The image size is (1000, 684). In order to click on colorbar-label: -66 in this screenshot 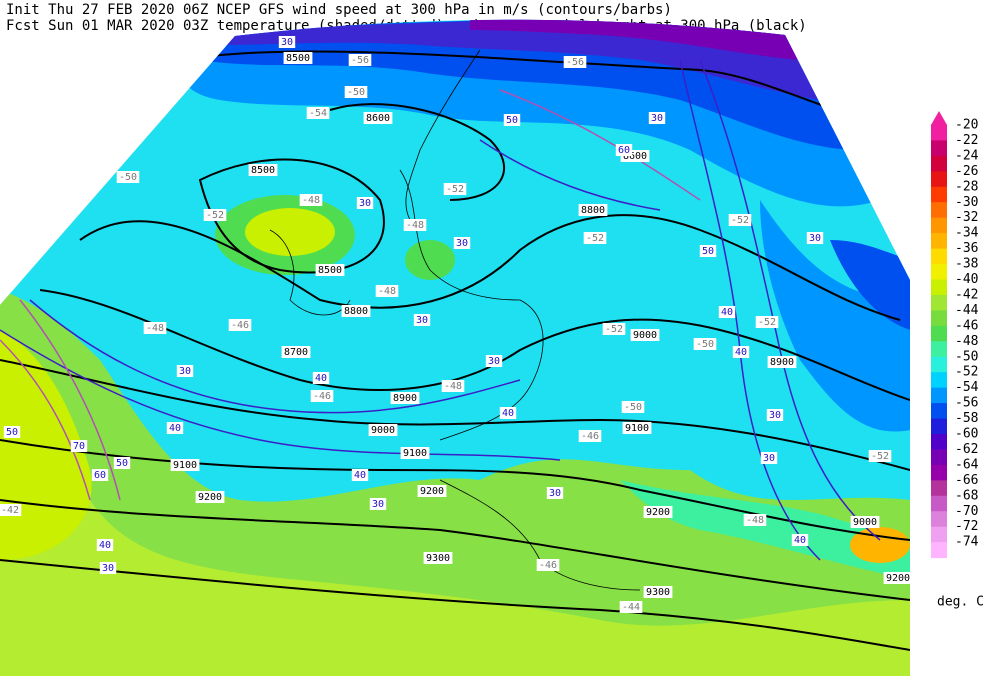, I will do `click(966, 480)`.